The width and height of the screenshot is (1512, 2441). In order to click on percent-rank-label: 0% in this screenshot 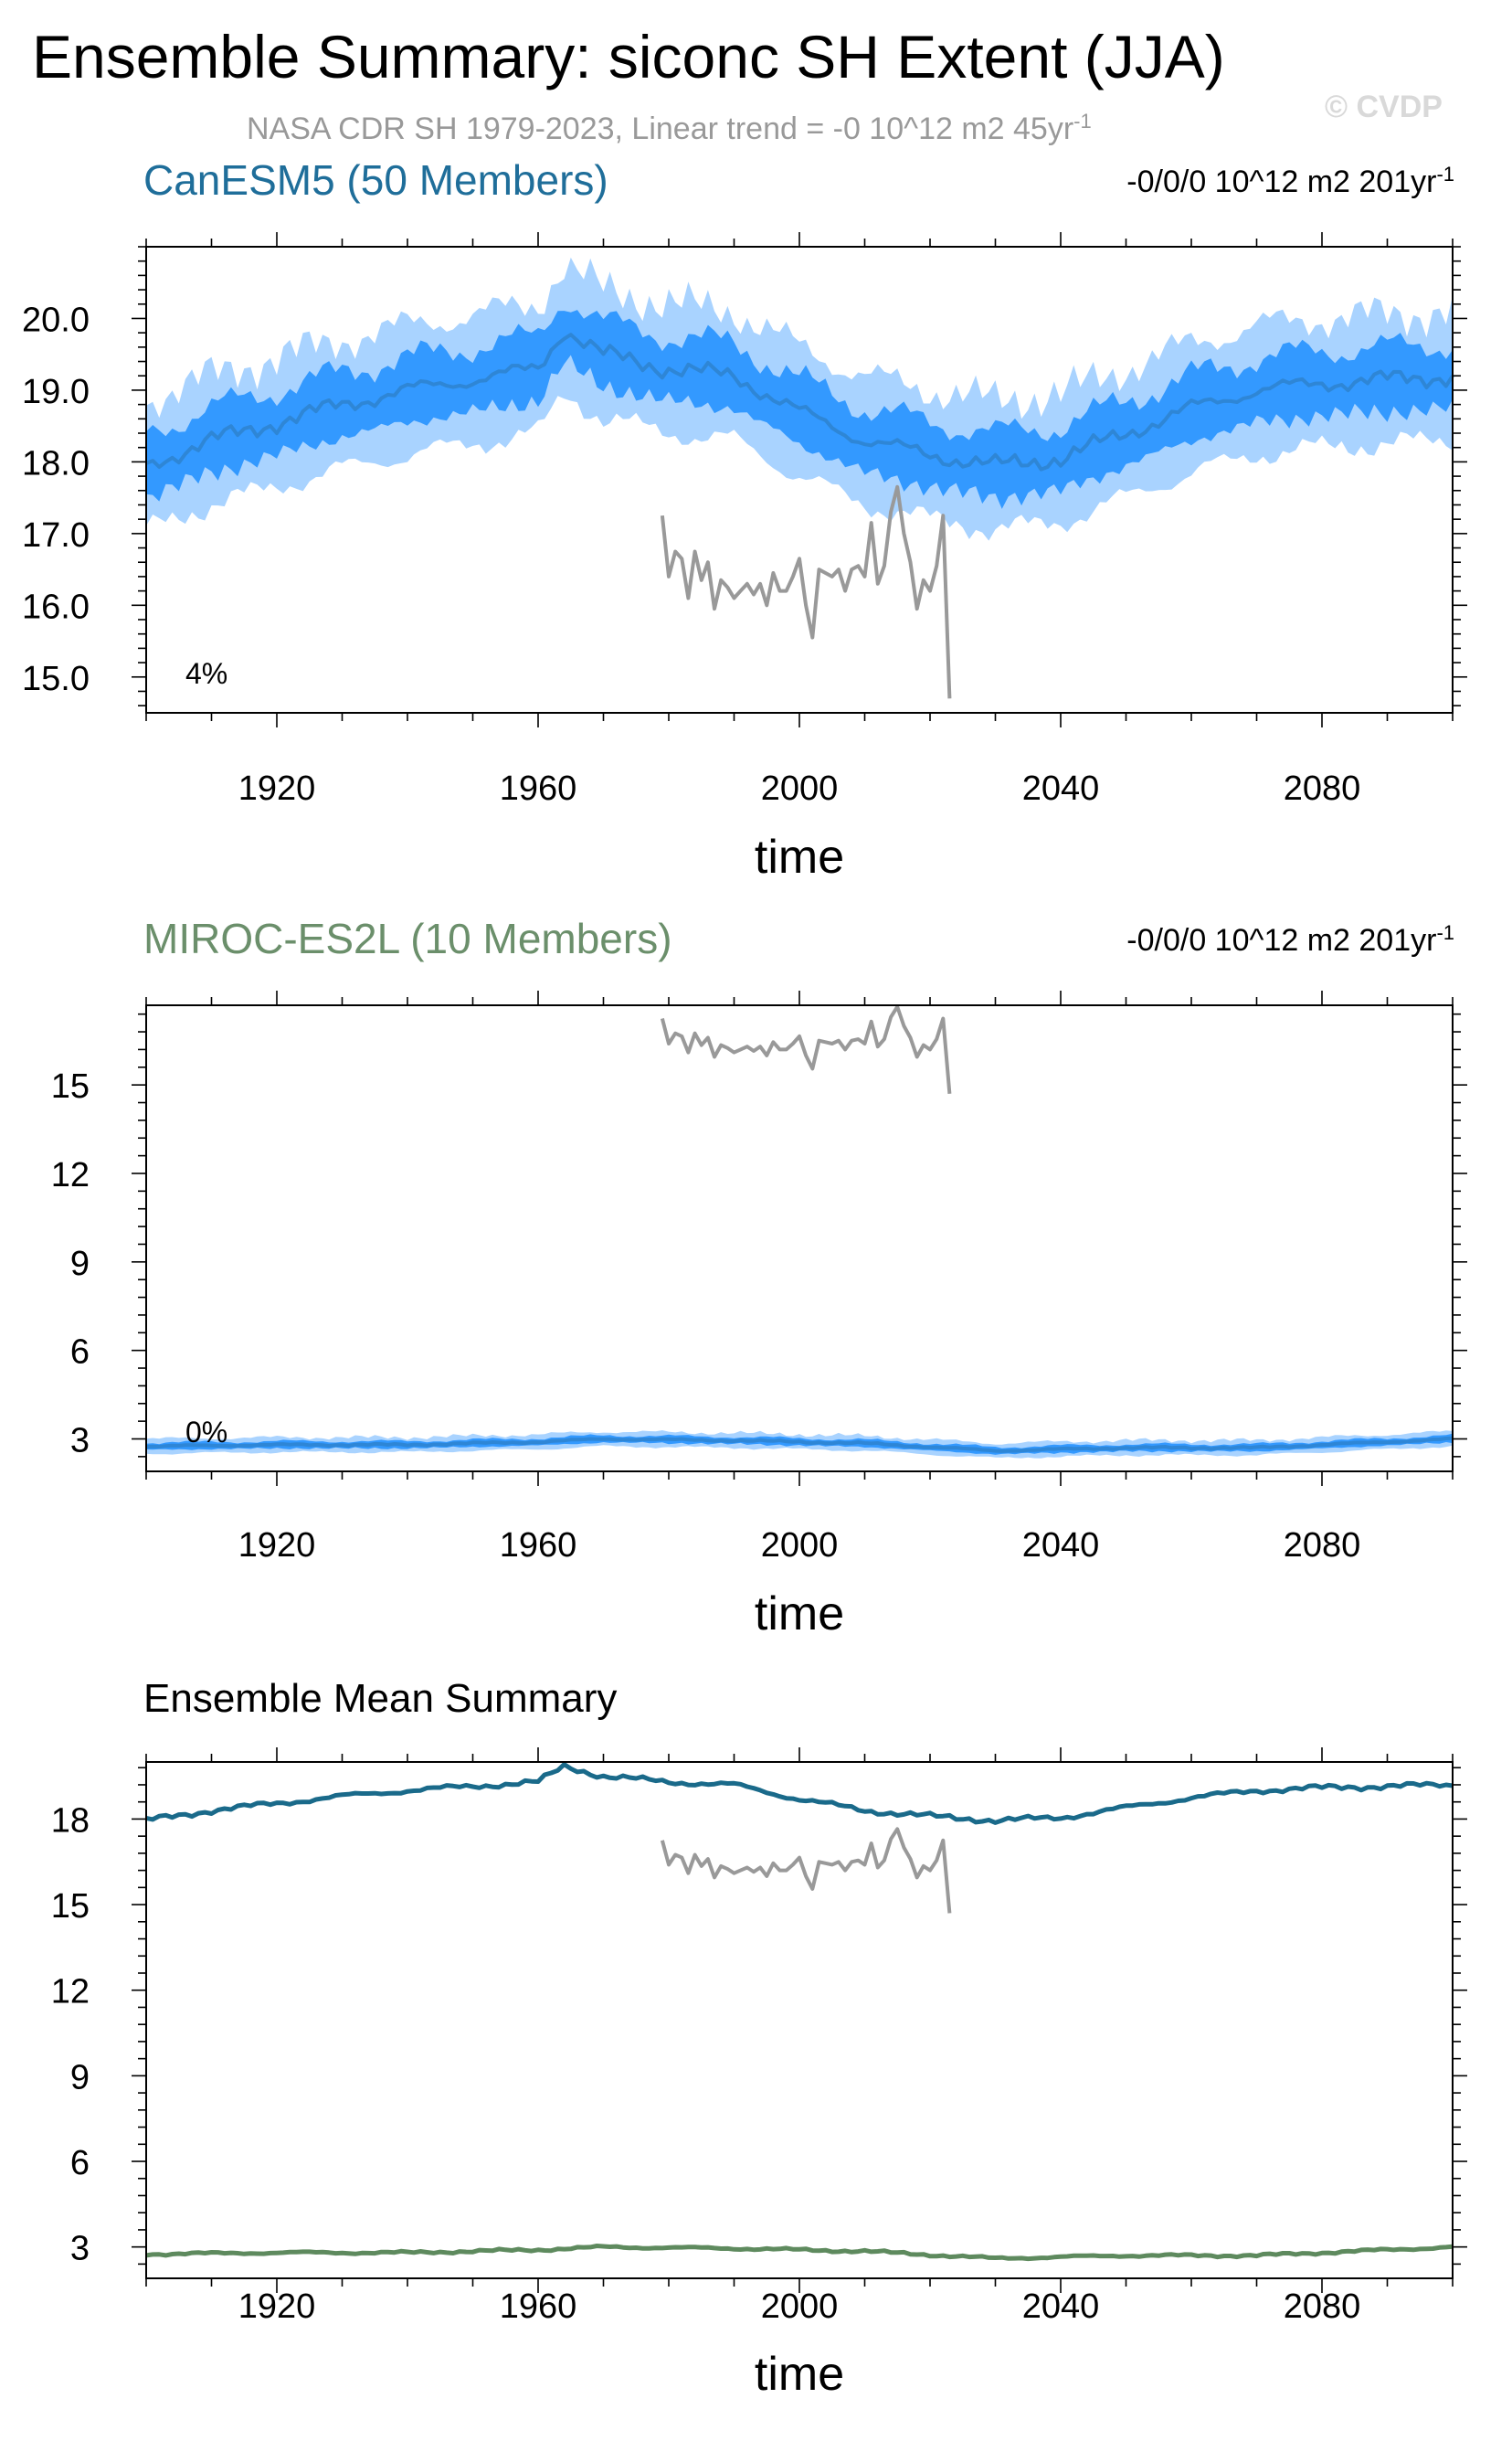, I will do `click(206, 1432)`.